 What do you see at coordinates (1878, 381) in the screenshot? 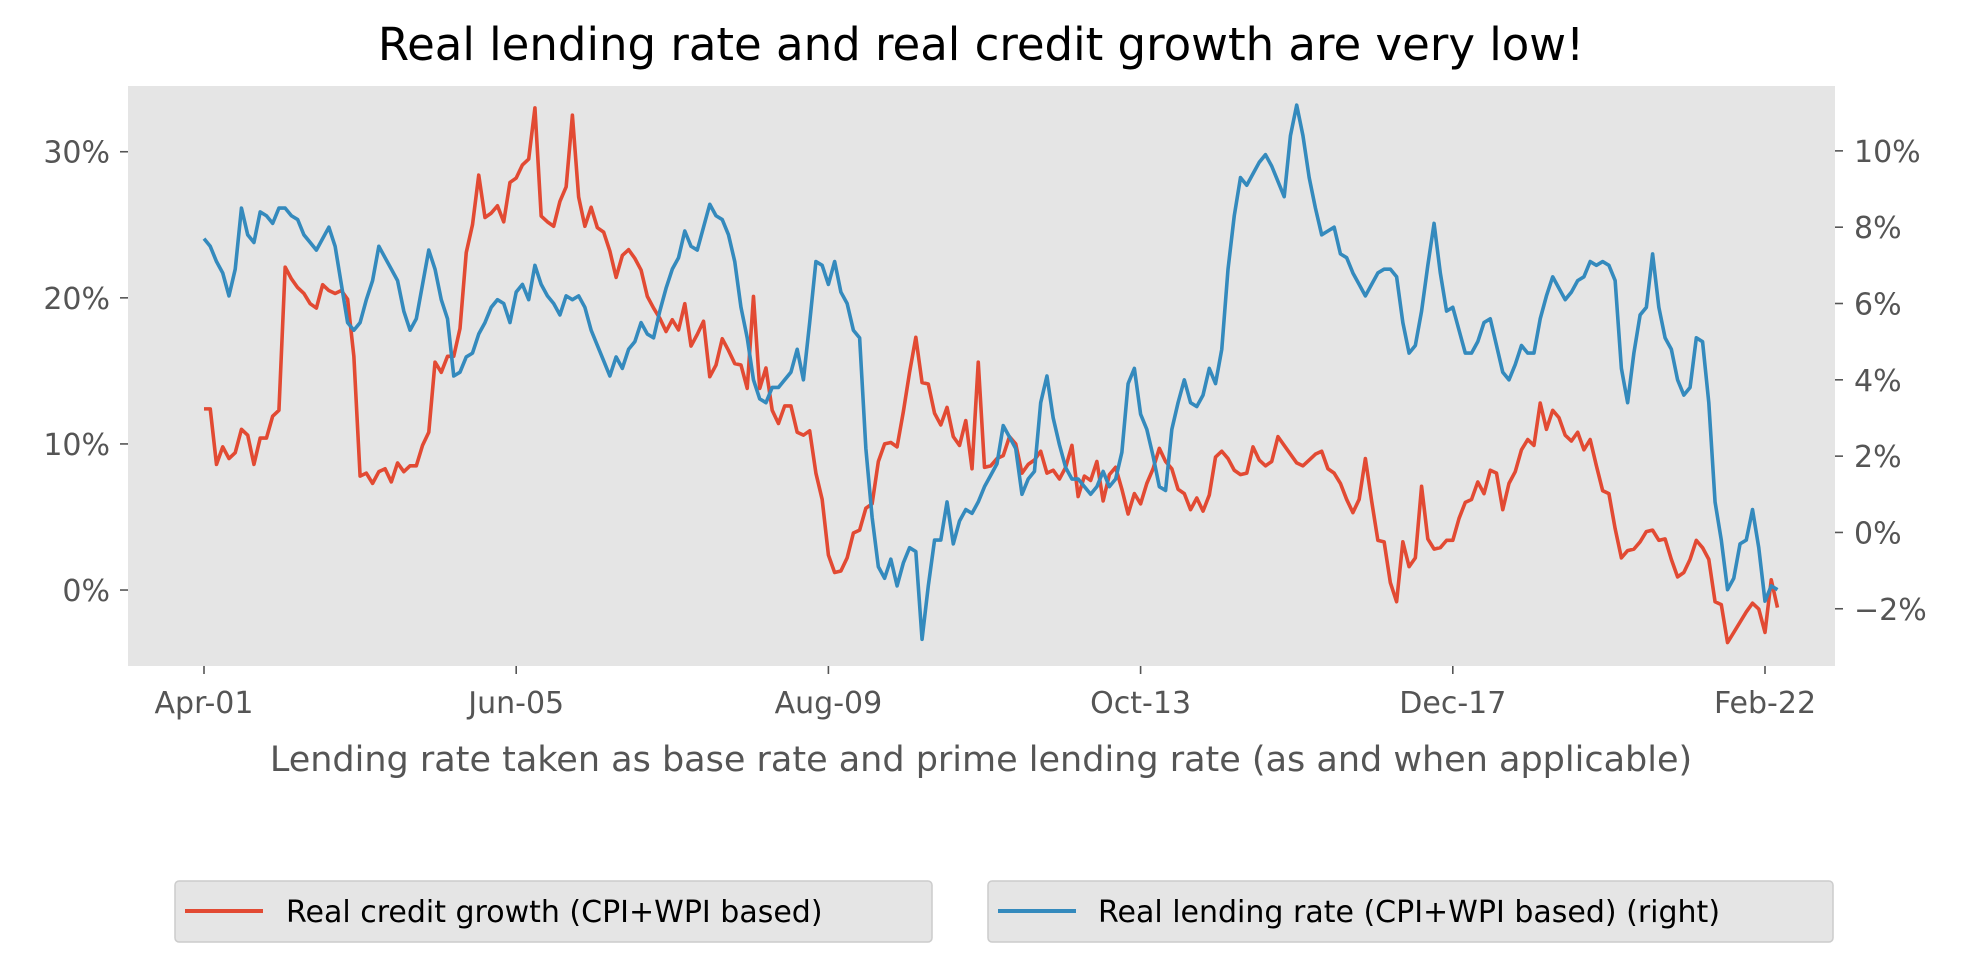
I see `right-tick-label: 4%` at bounding box center [1878, 381].